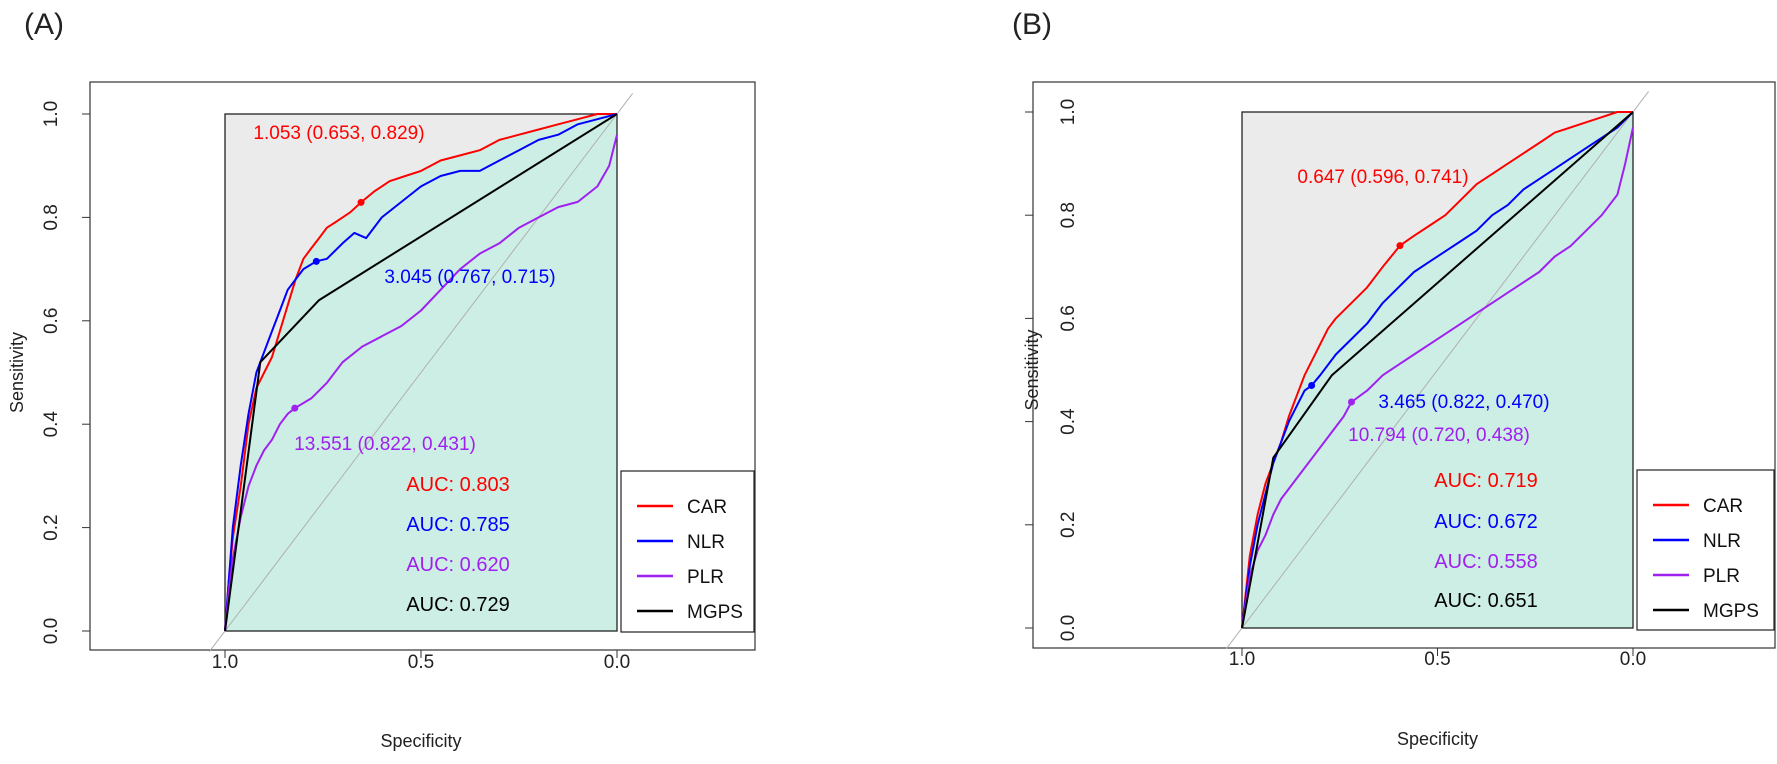  Describe the element at coordinates (385, 444) in the screenshot. I see `threshold-label-plr: 13.551 (0.822, 0.431)` at that location.